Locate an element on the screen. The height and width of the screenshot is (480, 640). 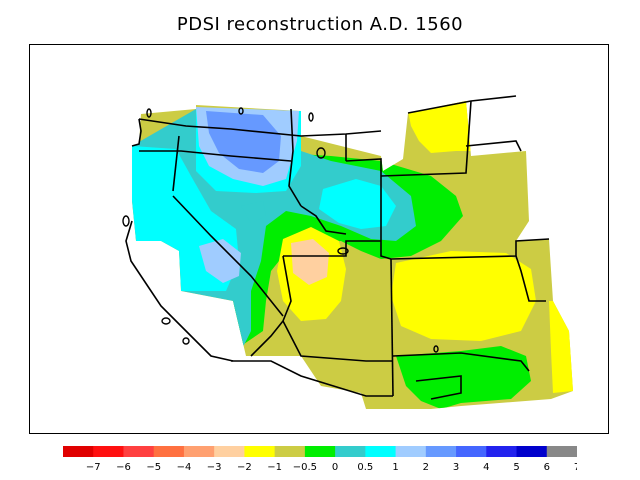
legend-tick-label: 5 is located at coordinates (516, 467).